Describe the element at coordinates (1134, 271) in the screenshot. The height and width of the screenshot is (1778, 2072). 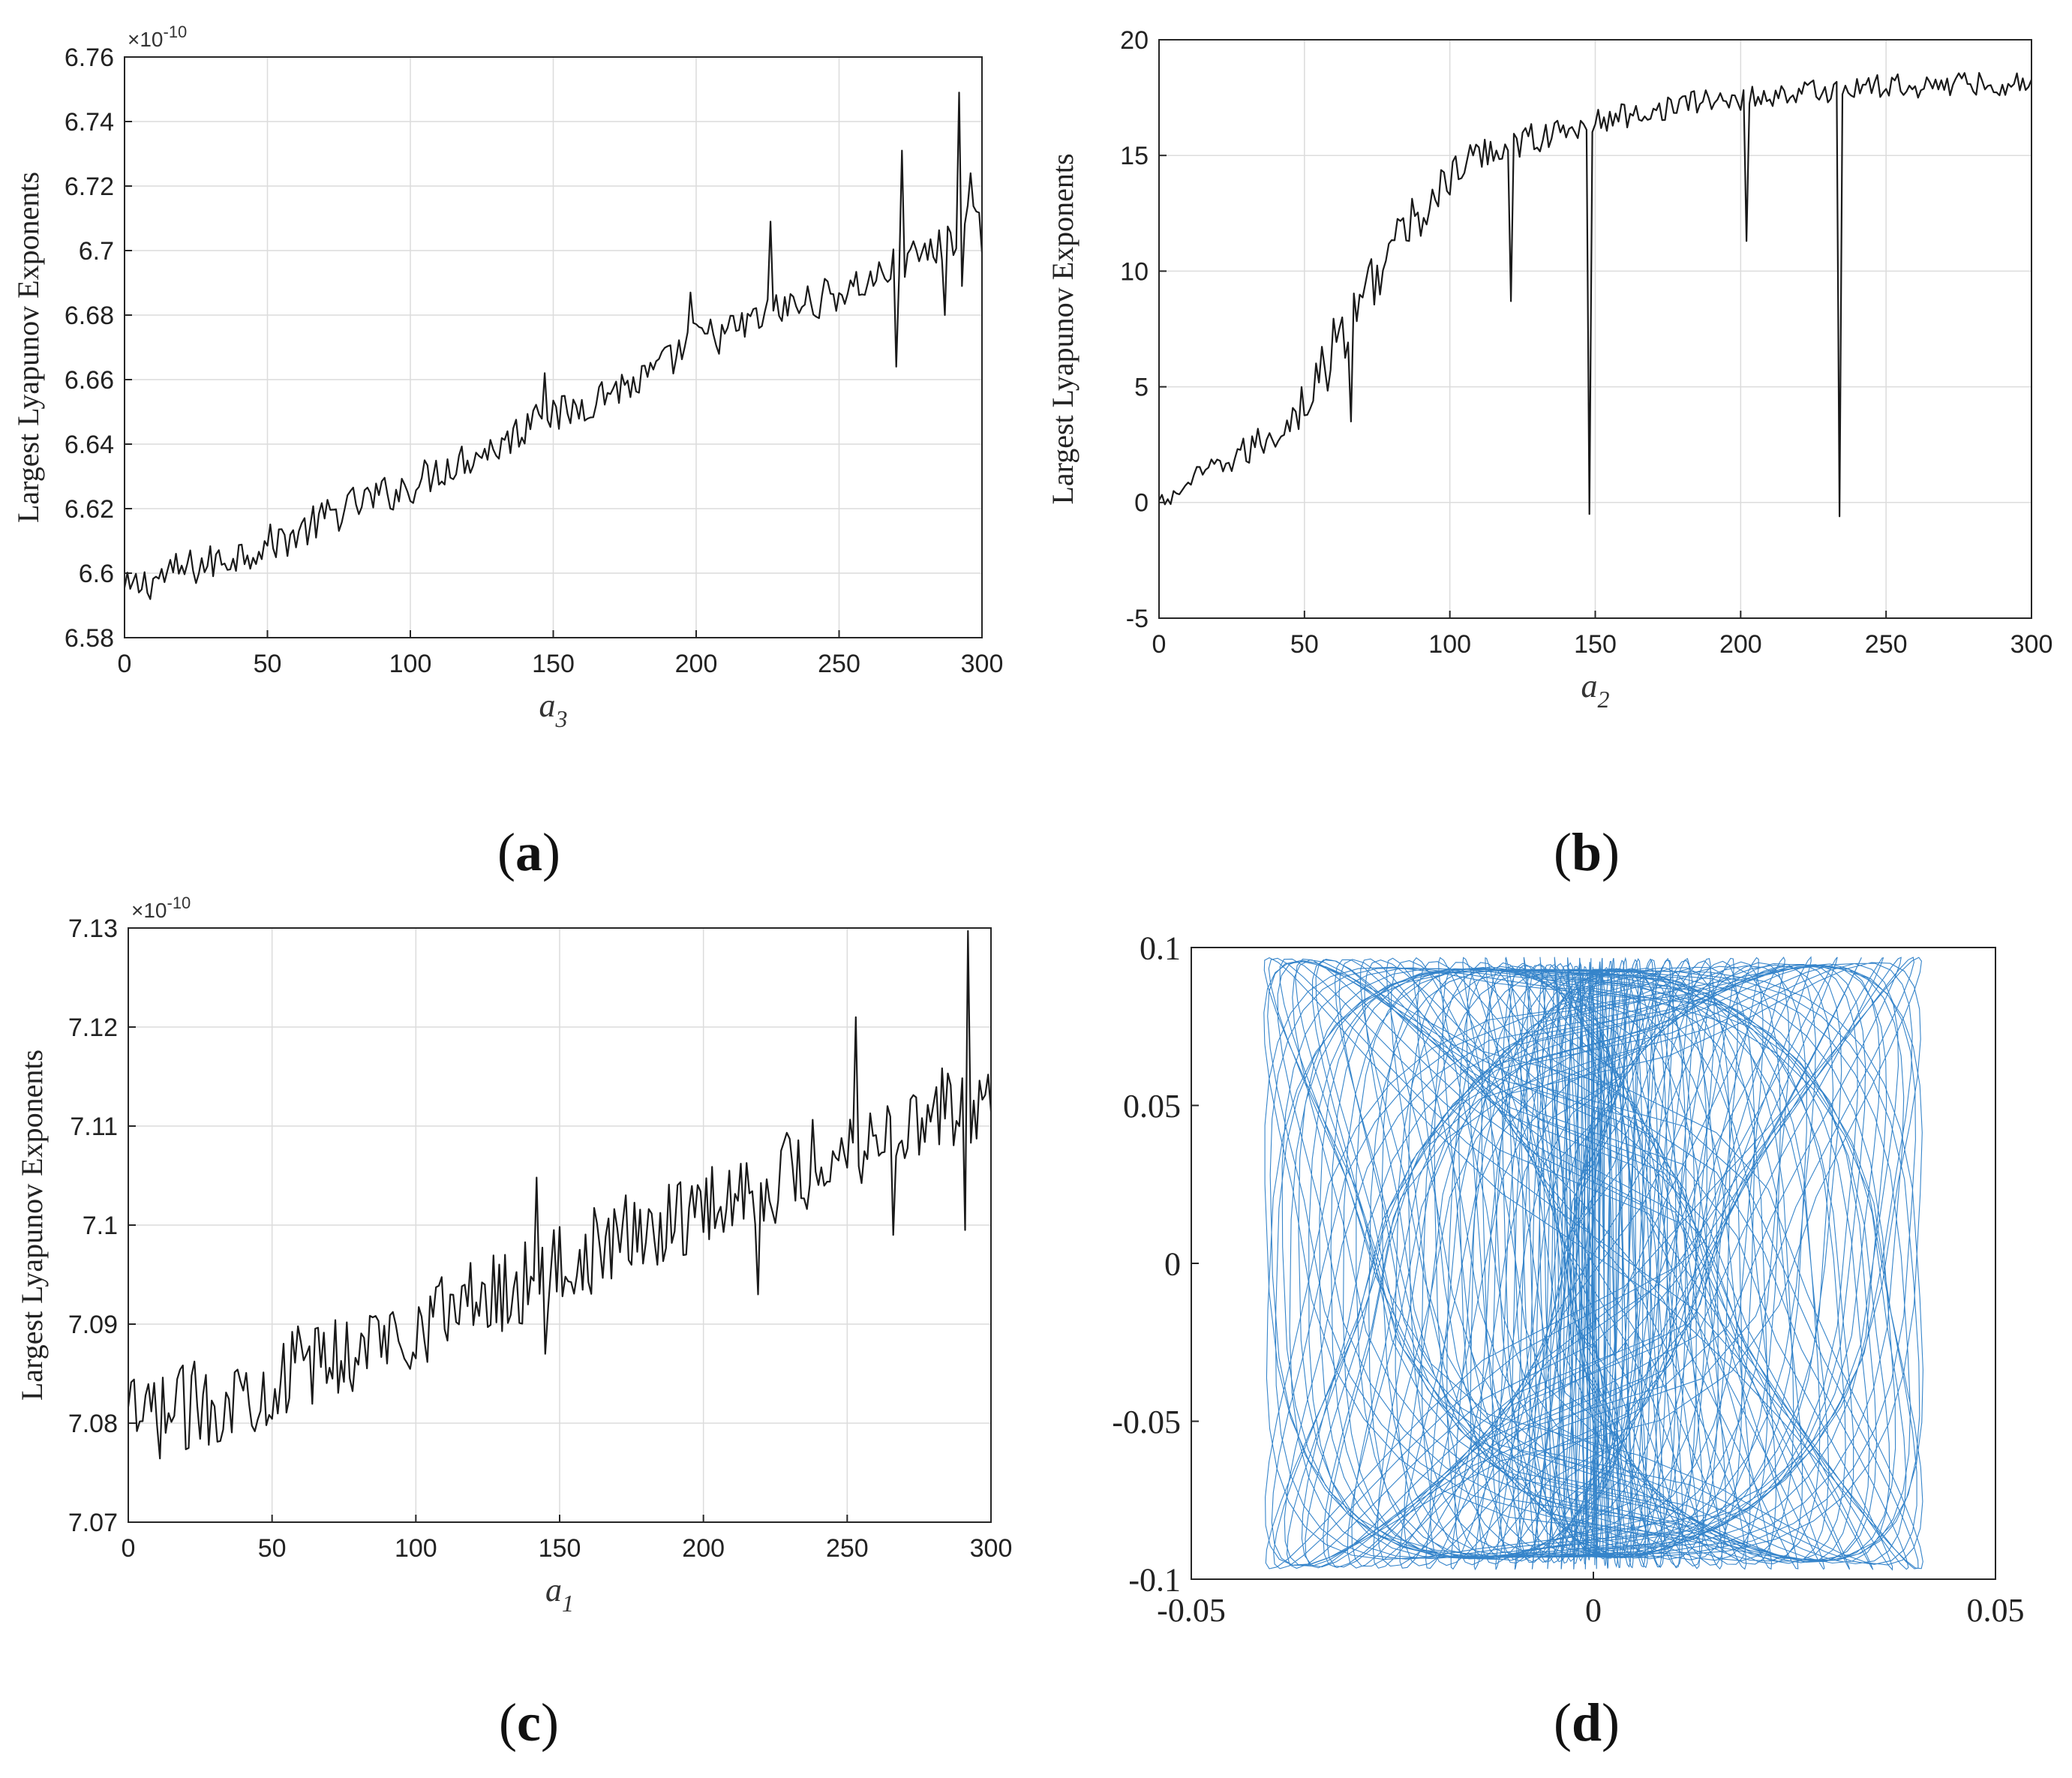
I see `y-tick-label: 10` at that location.